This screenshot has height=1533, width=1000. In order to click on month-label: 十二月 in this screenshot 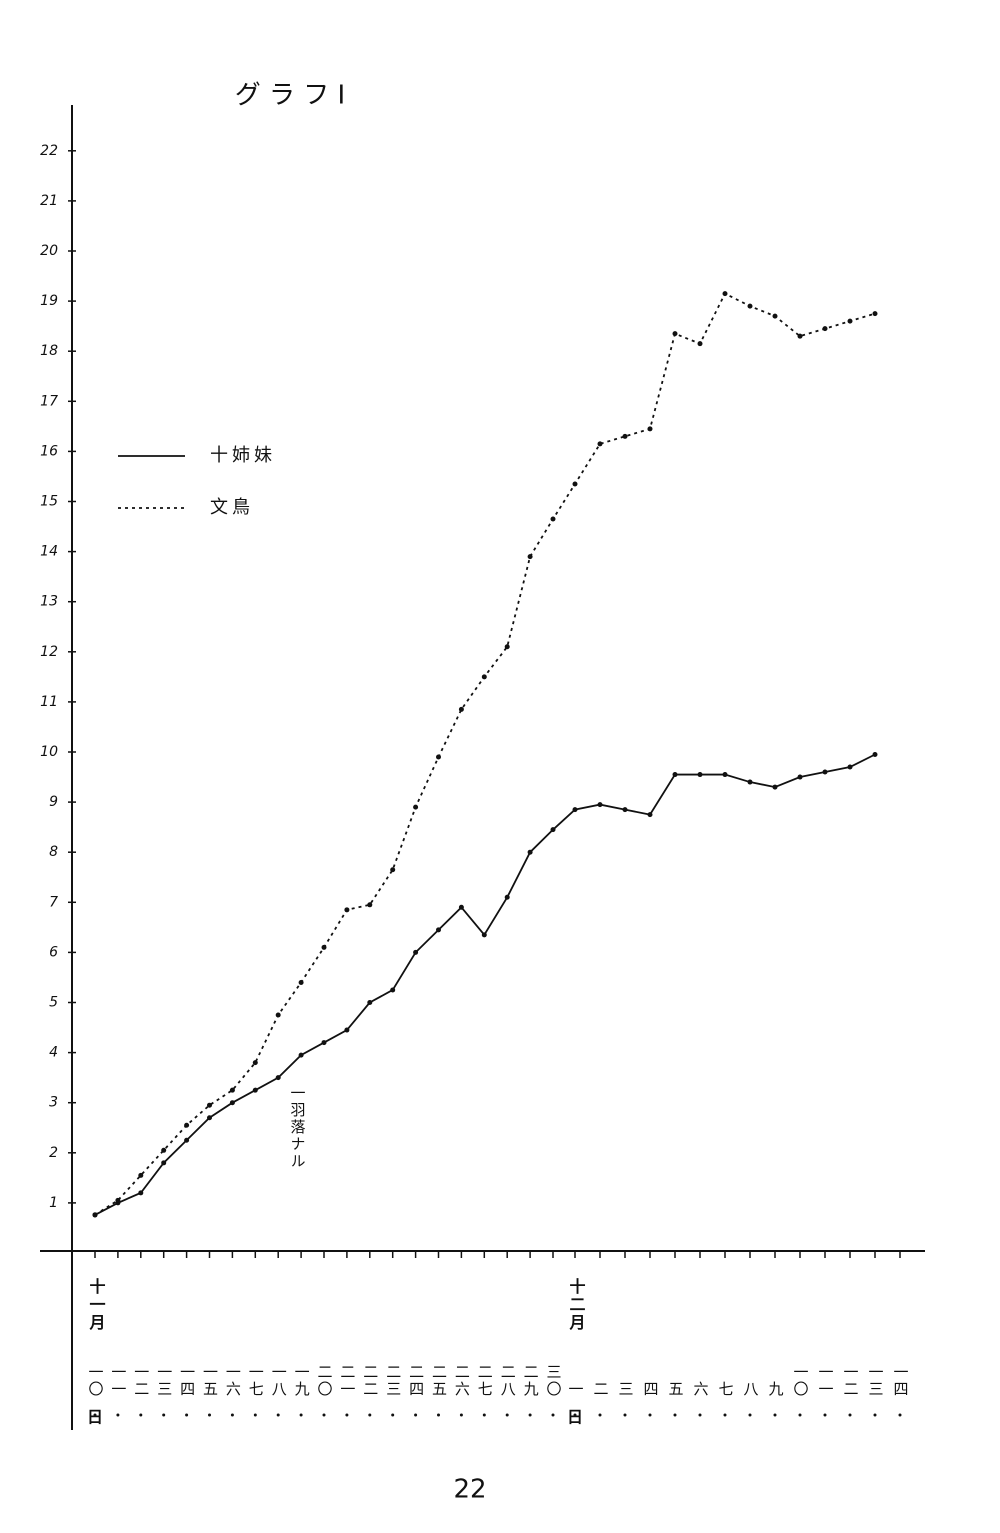, I will do `click(577, 1304)`.